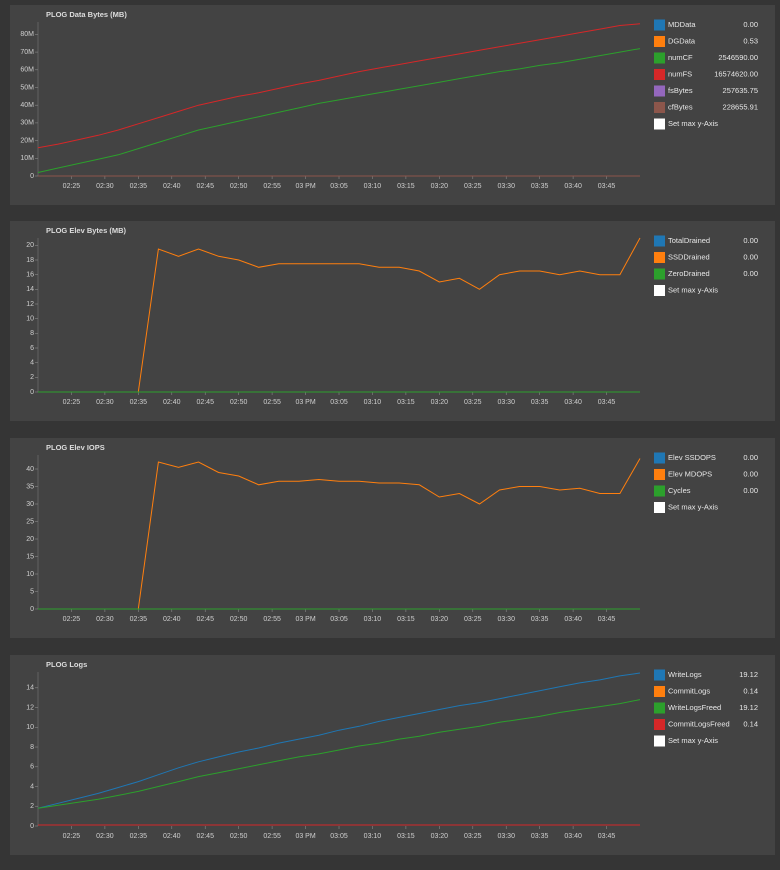 This screenshot has height=870, width=780. What do you see at coordinates (30, 304) in the screenshot?
I see `y-tick-label: 12` at bounding box center [30, 304].